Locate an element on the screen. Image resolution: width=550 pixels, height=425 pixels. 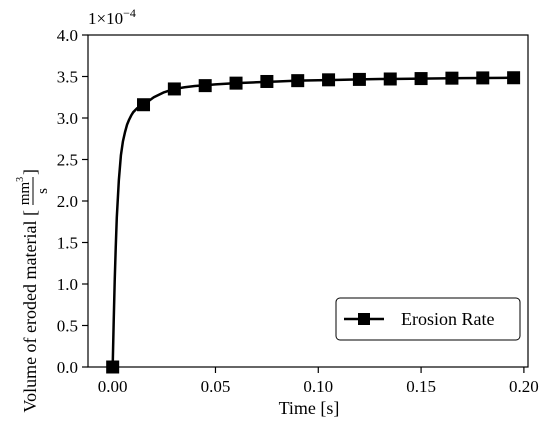
y-tick-label: 4.0 is located at coordinates (67, 35).